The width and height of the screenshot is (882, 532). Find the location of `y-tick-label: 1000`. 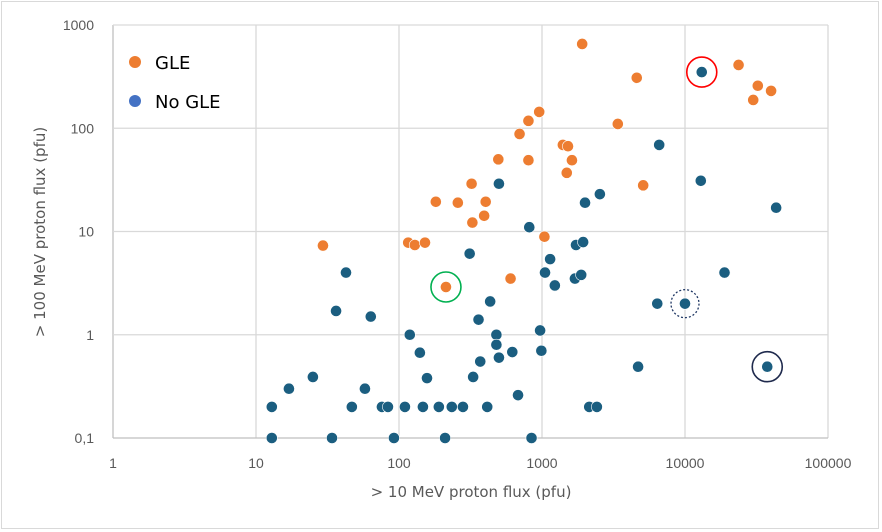

y-tick-label: 1000 is located at coordinates (78, 25).